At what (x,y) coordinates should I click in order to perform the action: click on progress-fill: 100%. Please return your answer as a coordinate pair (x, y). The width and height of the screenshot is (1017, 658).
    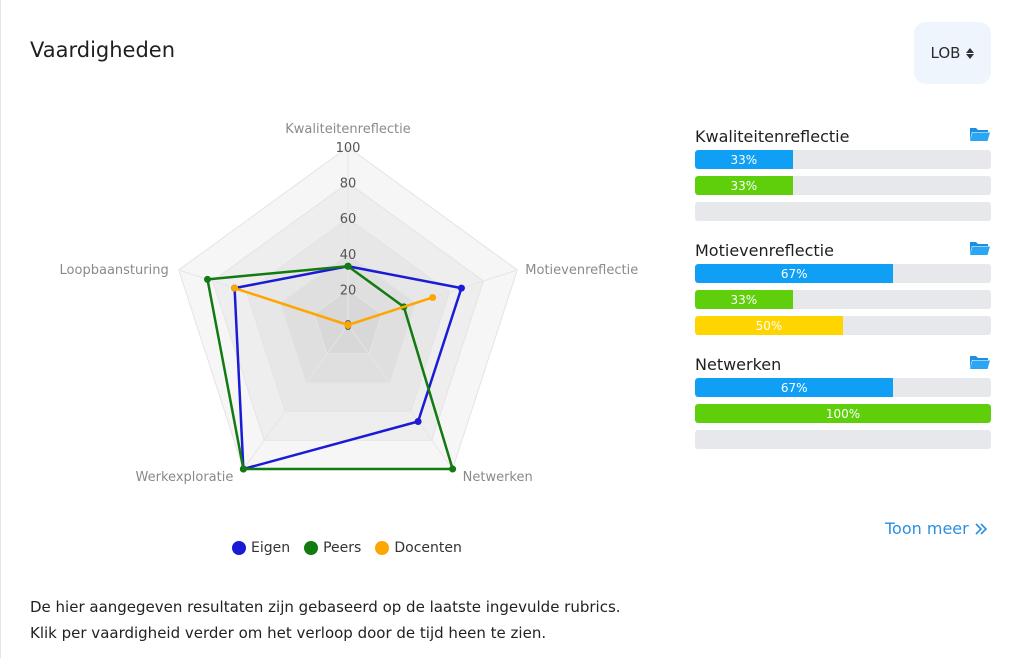
    Looking at the image, I should click on (843, 413).